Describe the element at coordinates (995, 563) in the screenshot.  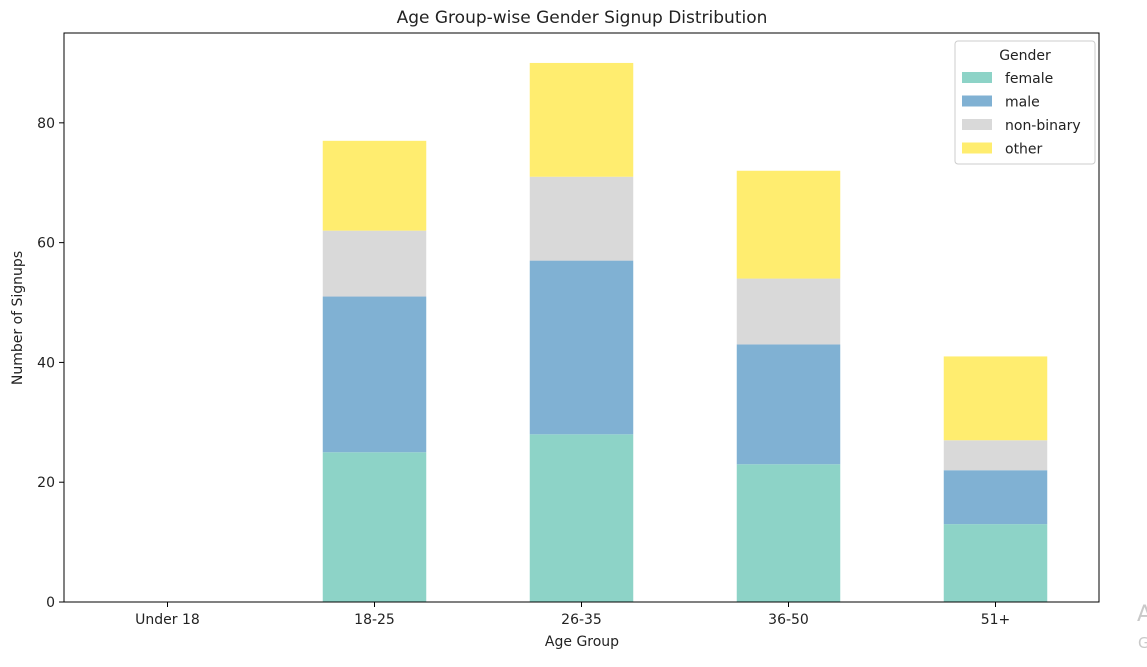
I see `bar-female-51-` at that location.